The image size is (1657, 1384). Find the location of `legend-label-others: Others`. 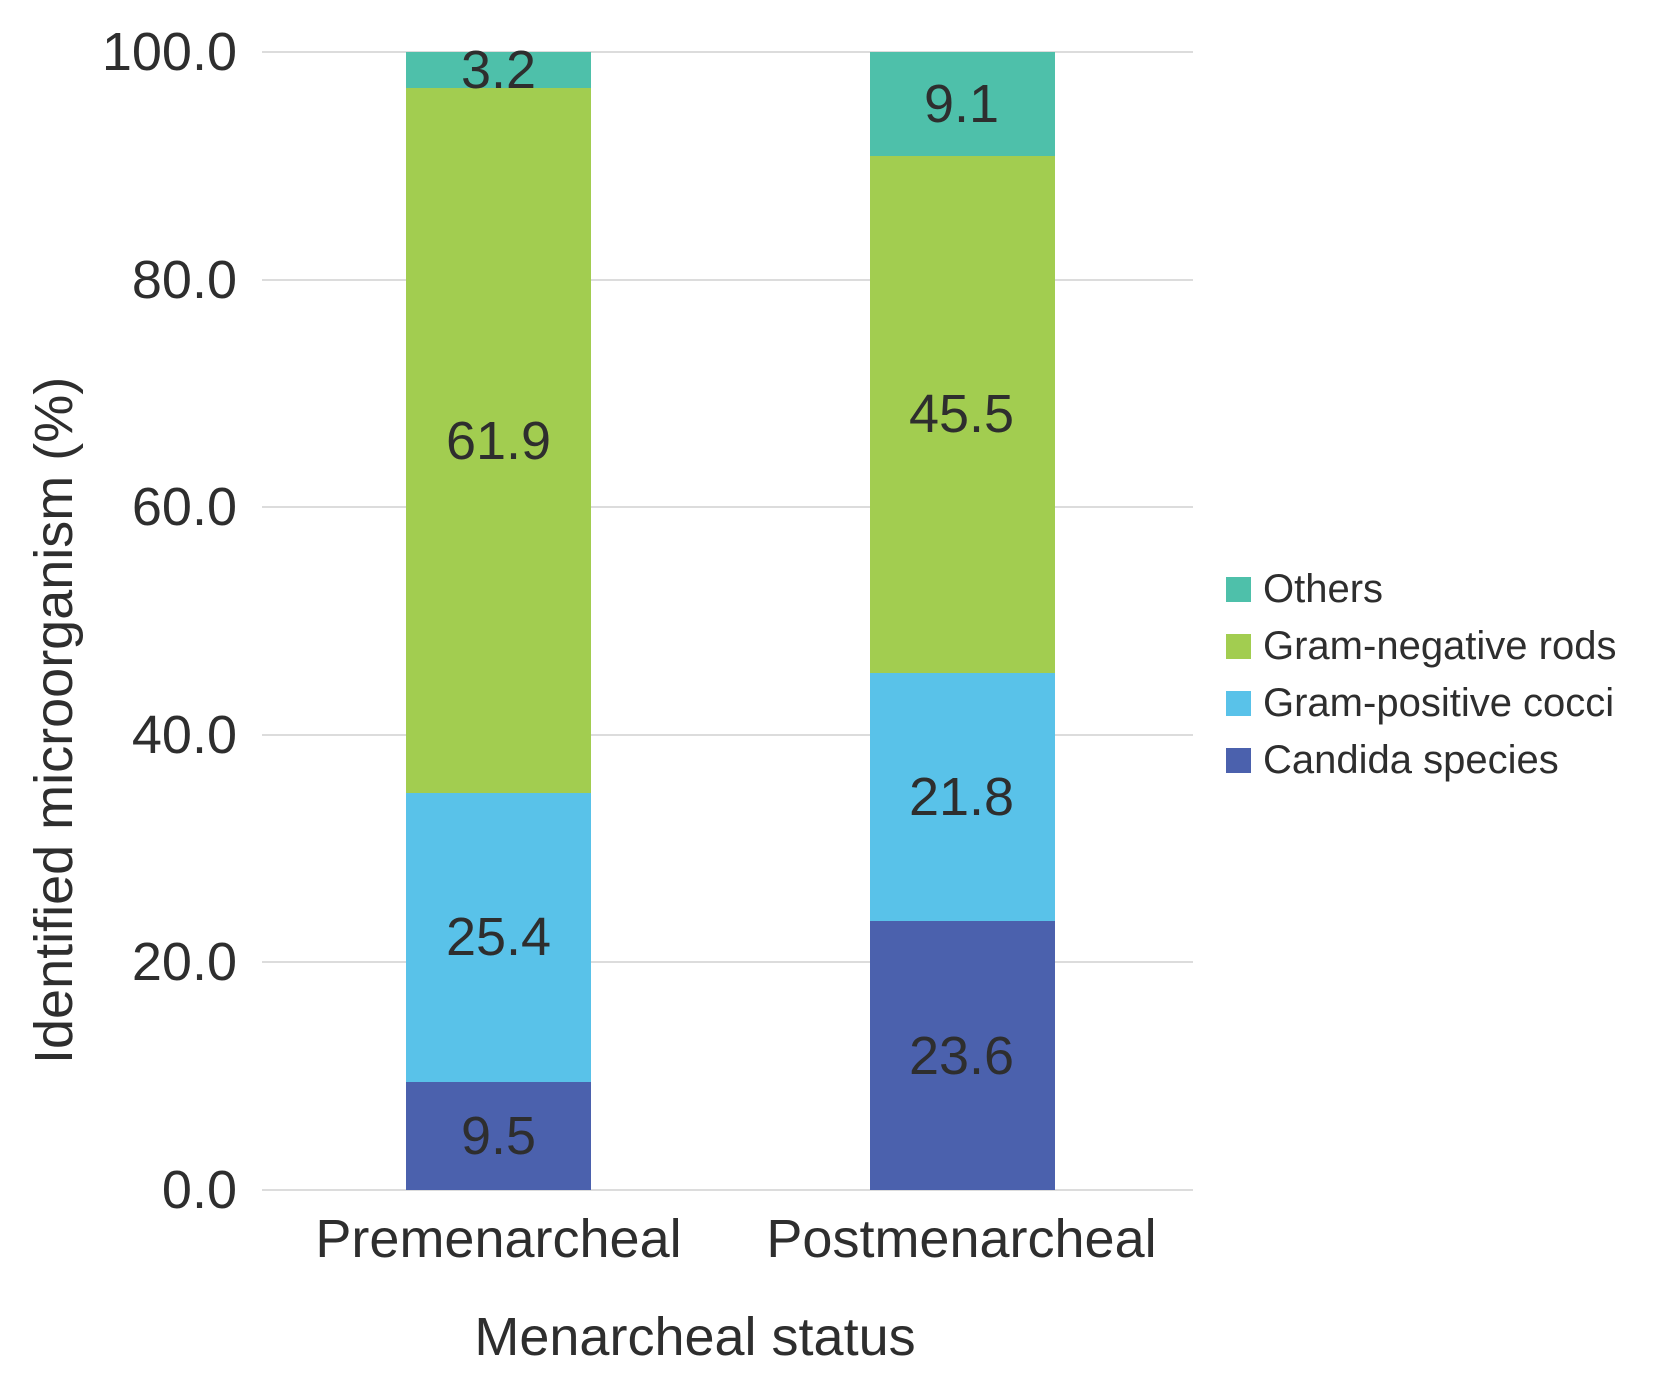

legend-label-others: Others is located at coordinates (1323, 589).